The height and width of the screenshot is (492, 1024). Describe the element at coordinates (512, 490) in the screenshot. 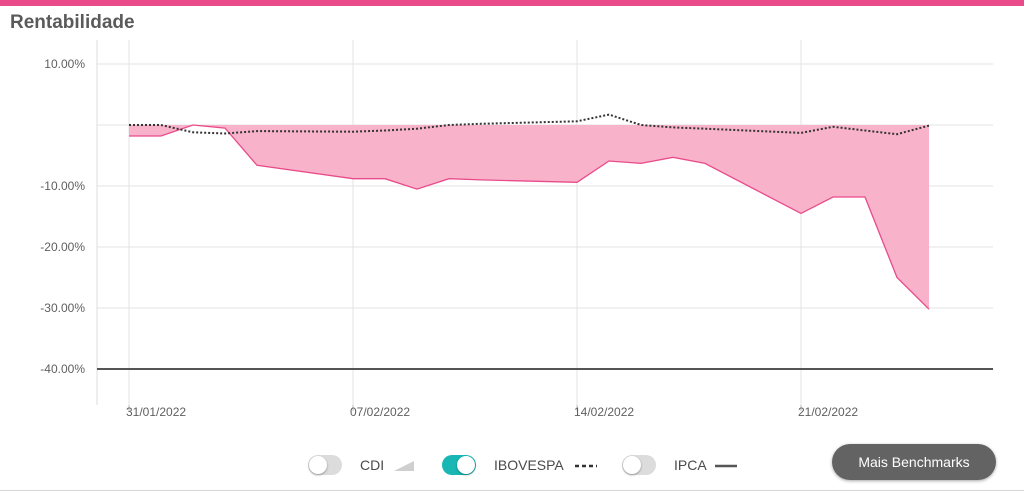

I see `bottom-divider` at that location.